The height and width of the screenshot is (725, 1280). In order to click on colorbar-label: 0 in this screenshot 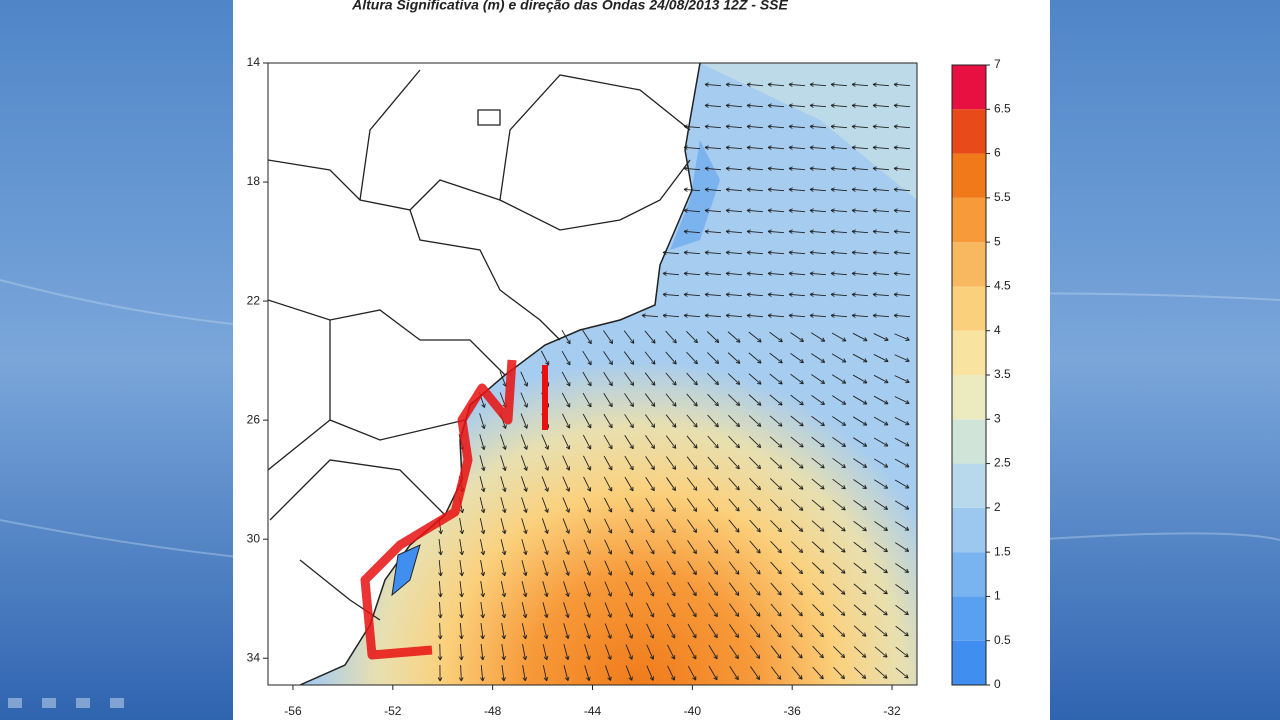, I will do `click(997, 684)`.